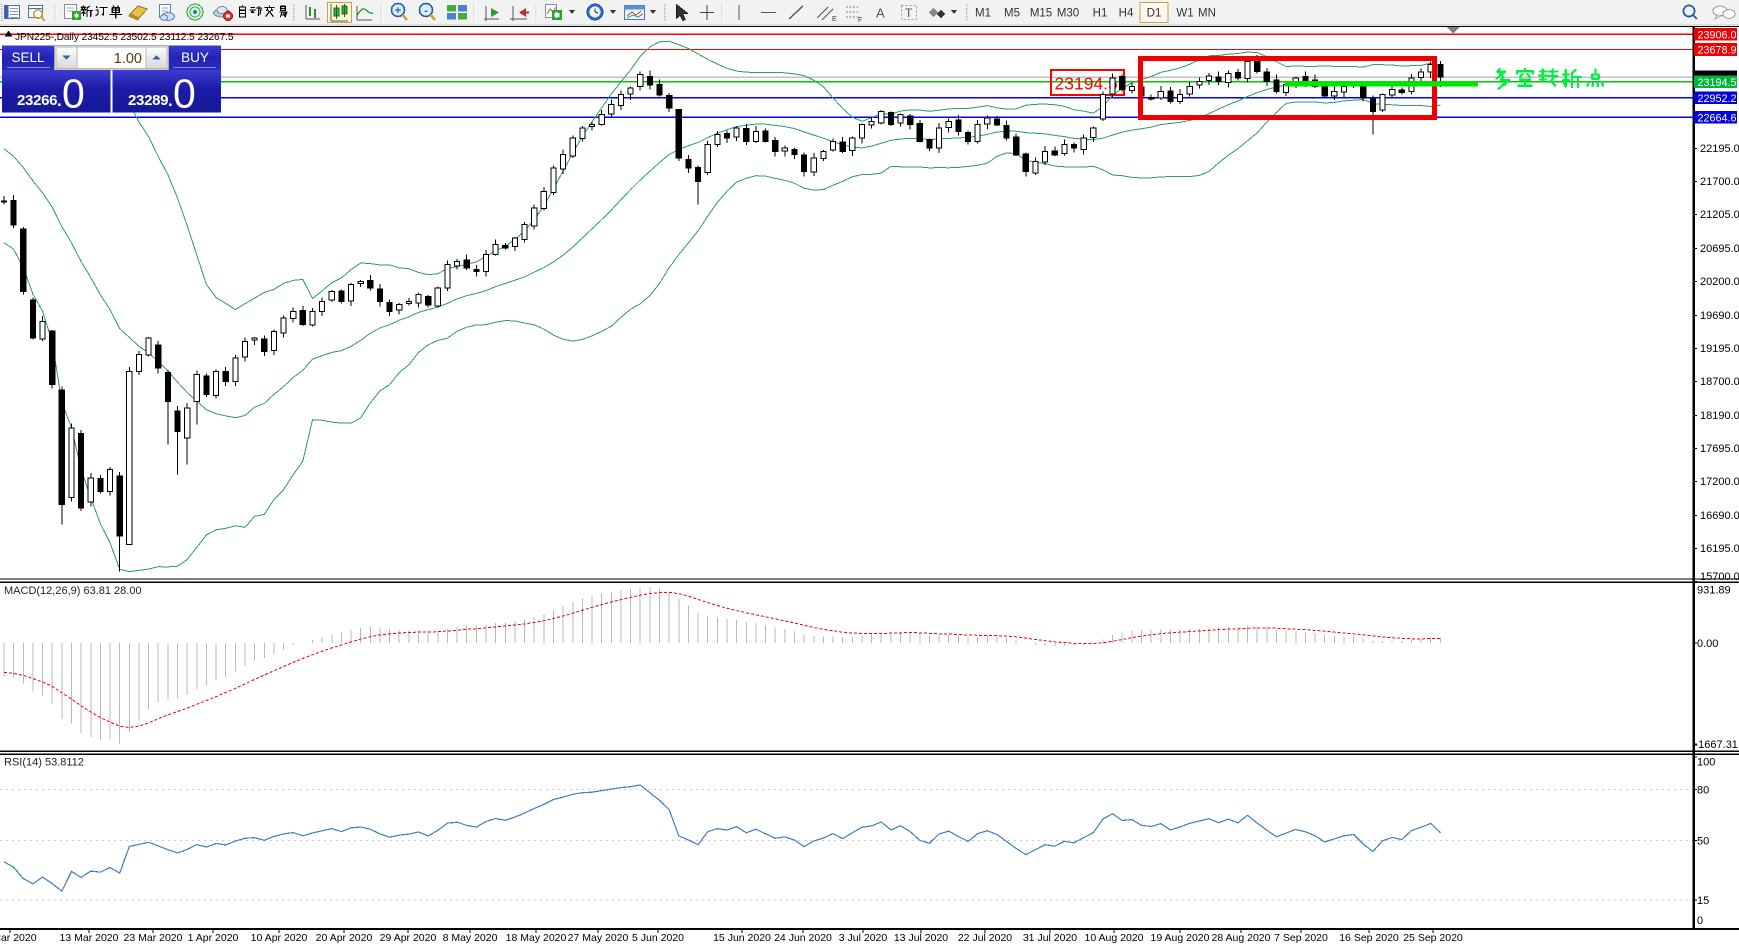 This screenshot has width=1739, height=945. Describe the element at coordinates (860, 20) in the screenshot. I see `svg-text: F` at that location.